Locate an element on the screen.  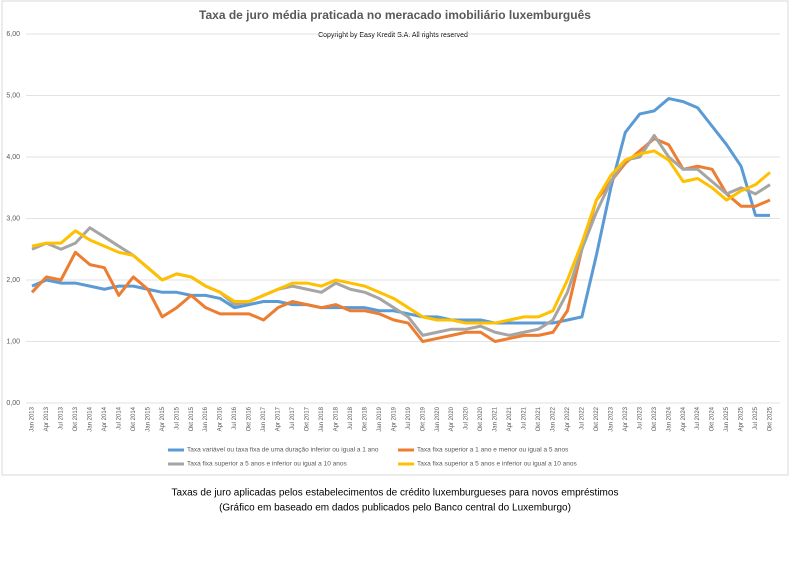
x-tick-label: Okt 2015 is located at coordinates (192, 418).